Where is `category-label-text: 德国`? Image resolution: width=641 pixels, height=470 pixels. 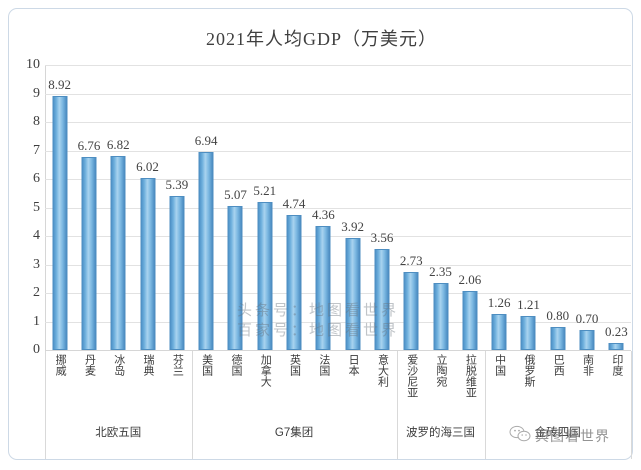 category-label-text: 德国 is located at coordinates (235, 365).